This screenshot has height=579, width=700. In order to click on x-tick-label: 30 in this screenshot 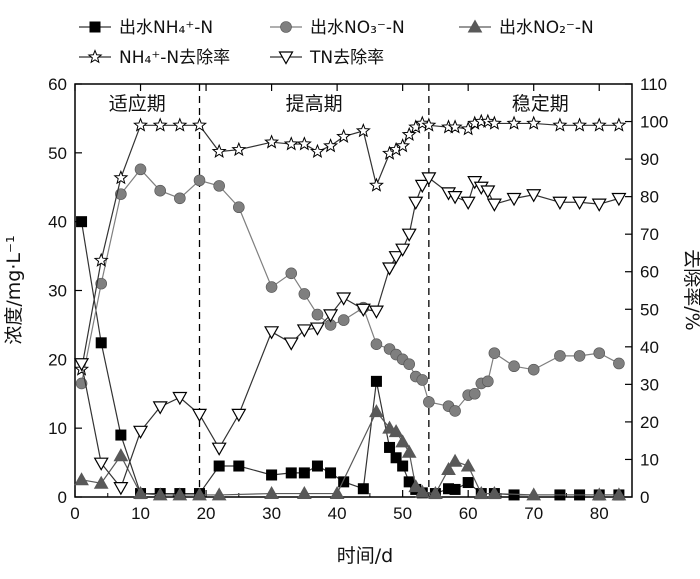, I will do `click(271, 513)`.